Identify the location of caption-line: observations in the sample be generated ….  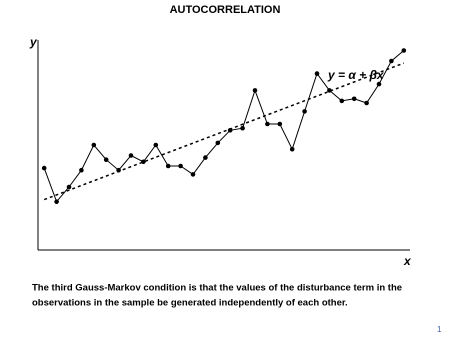
(190, 303).